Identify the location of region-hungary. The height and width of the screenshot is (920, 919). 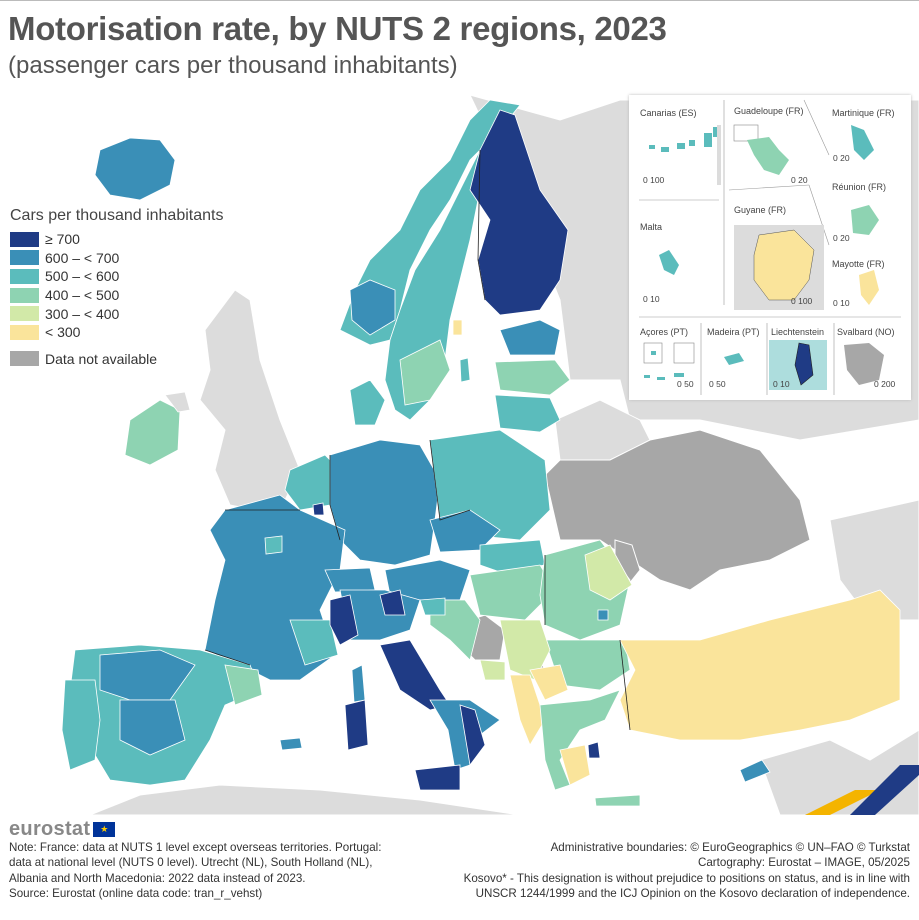
(512, 592).